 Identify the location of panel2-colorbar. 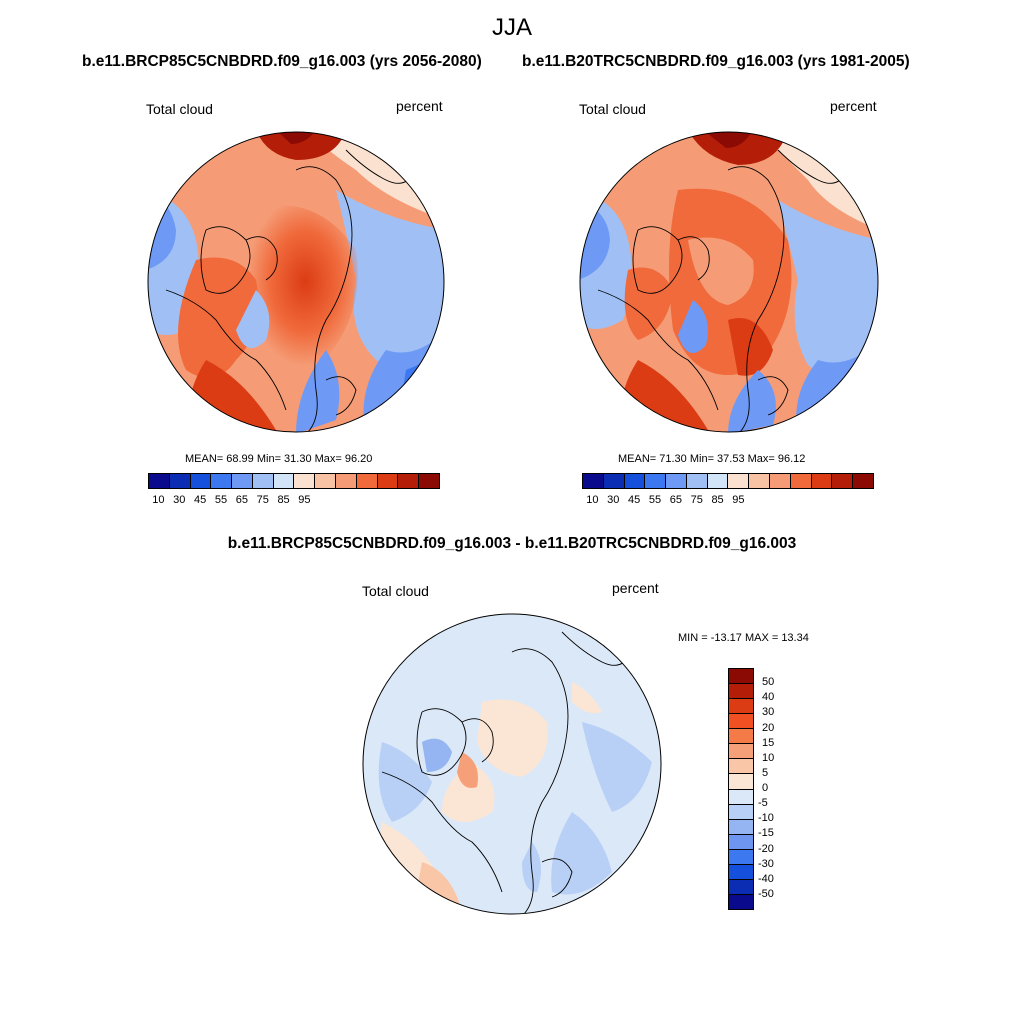
(728, 481).